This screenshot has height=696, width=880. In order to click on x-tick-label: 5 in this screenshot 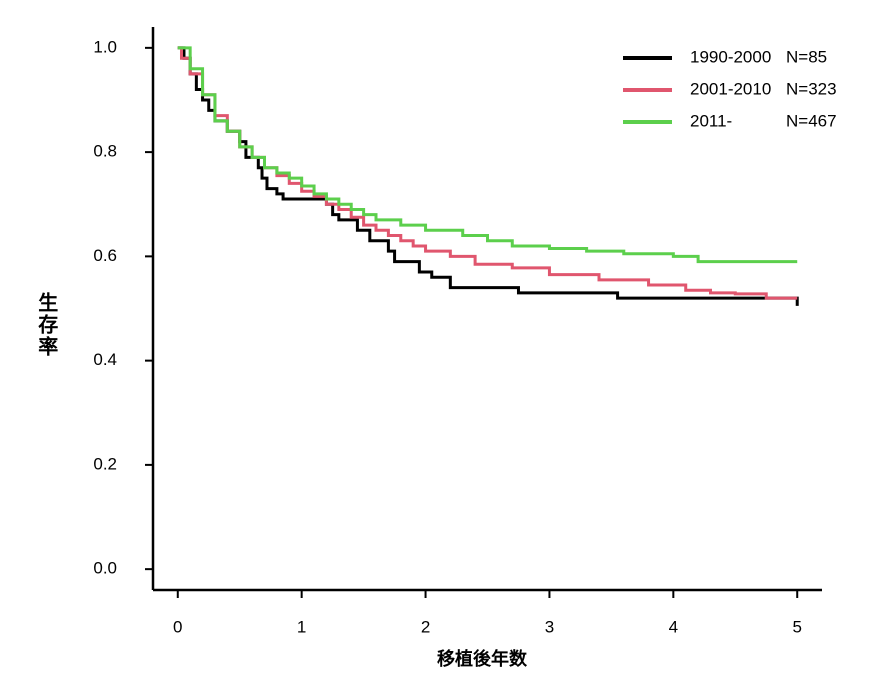, I will do `click(796, 626)`.